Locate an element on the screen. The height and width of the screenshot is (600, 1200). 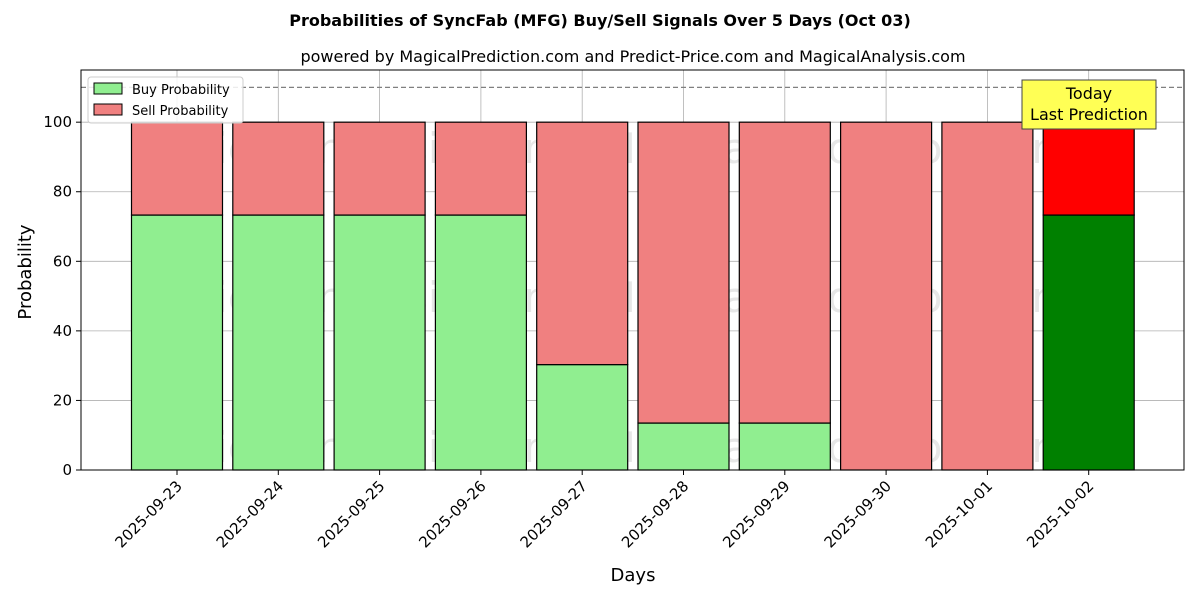
x-tick-label: 2025-09-23 is located at coordinates (148, 514).